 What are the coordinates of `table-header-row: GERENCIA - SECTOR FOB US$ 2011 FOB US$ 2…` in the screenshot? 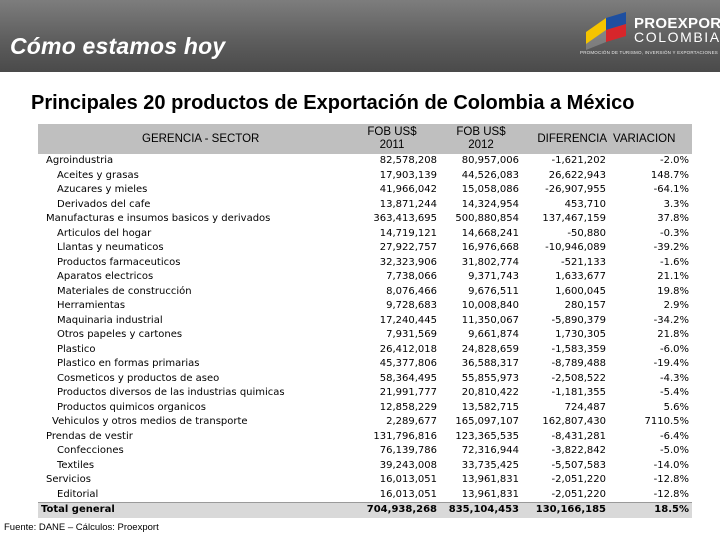 It's located at (365, 139).